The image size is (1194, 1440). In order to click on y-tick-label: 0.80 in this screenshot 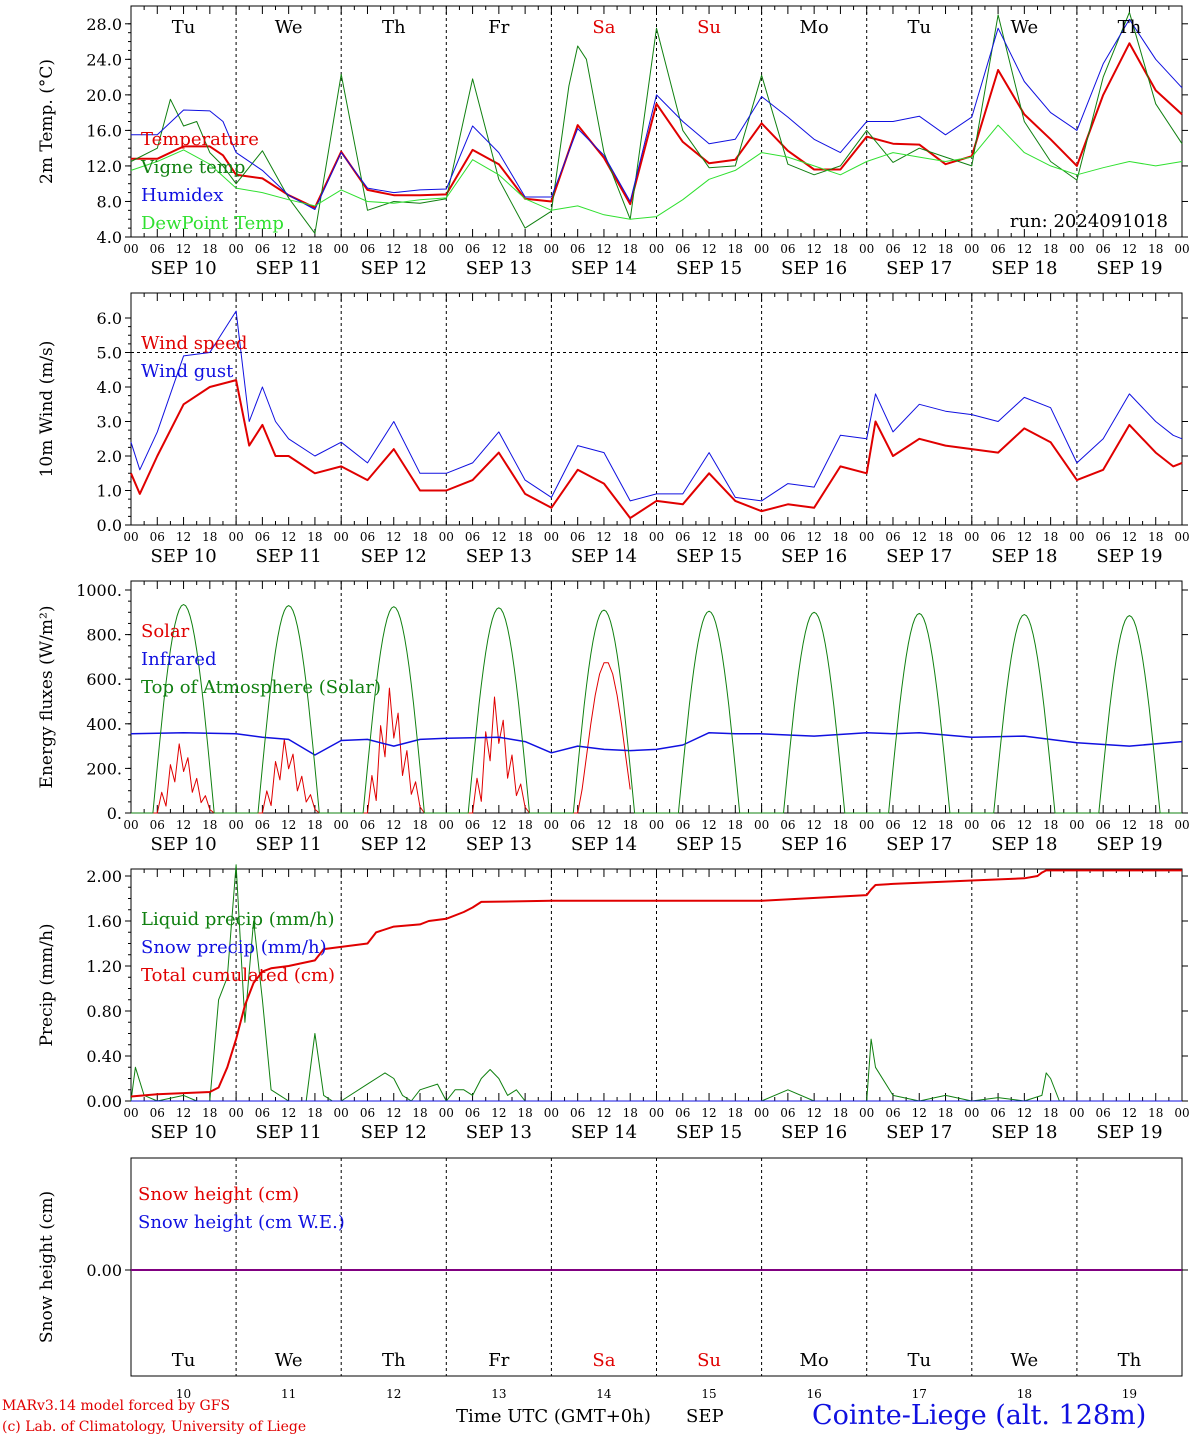, I will do `click(104, 1011)`.